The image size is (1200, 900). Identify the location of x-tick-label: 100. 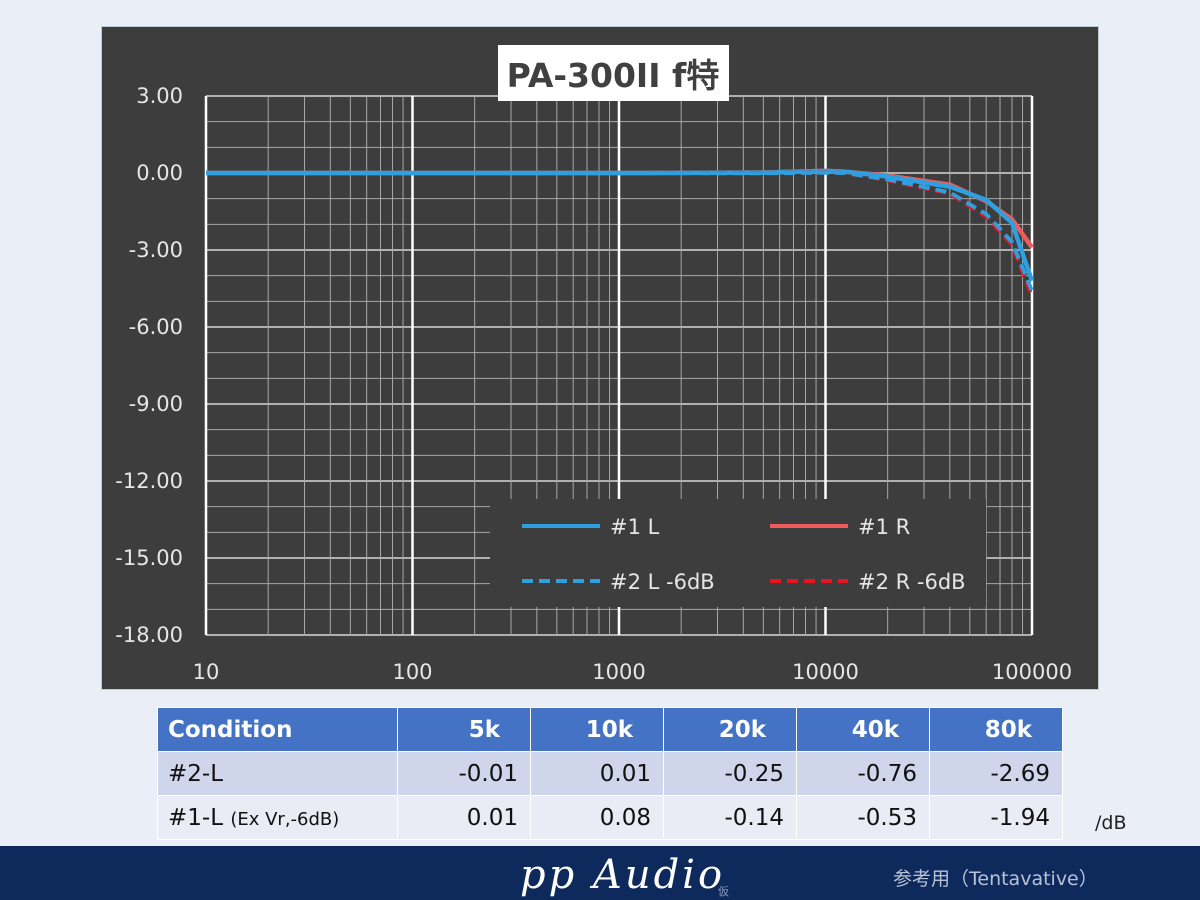
(412, 672).